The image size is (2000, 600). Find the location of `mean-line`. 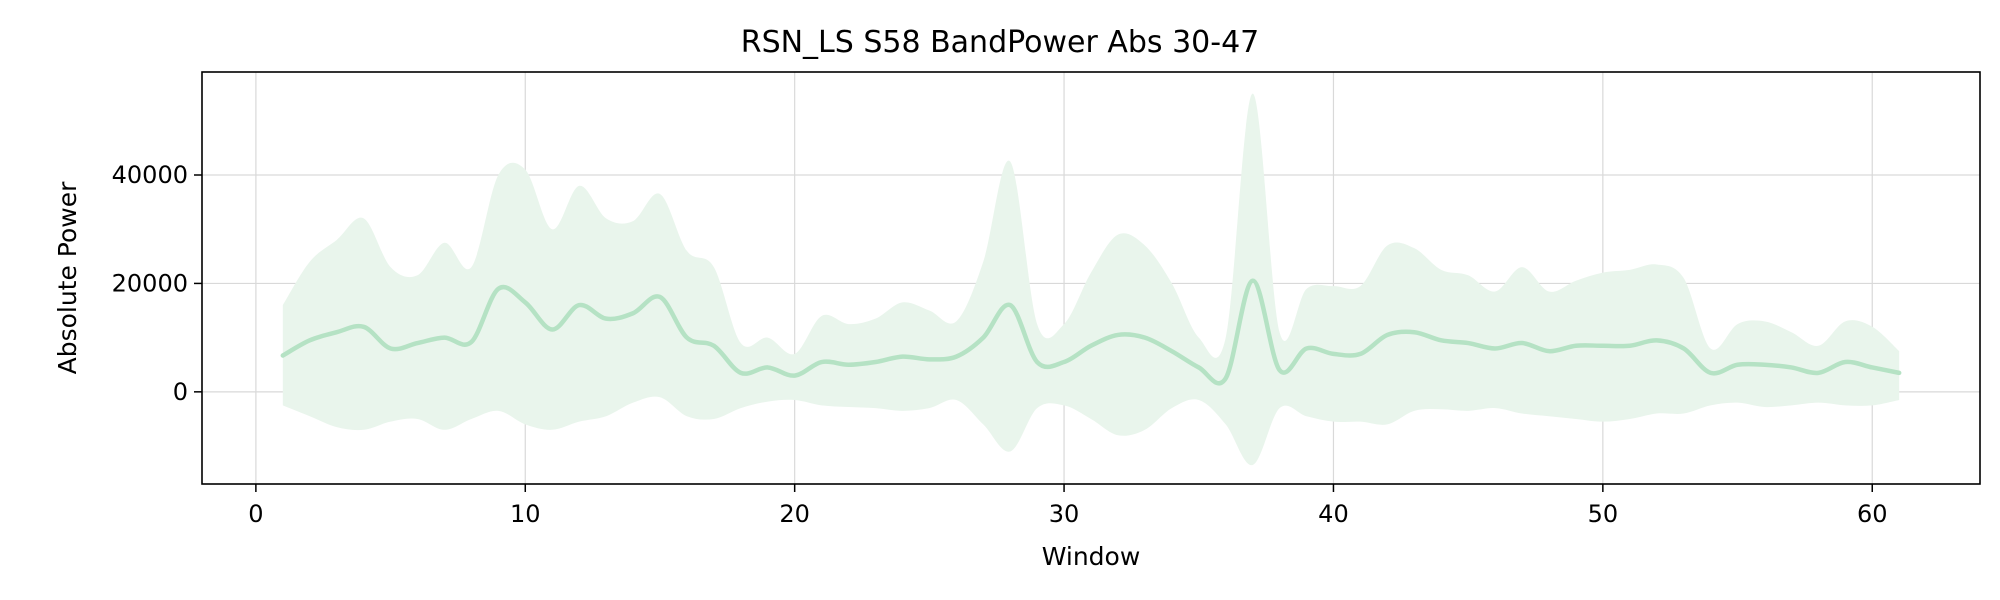

mean-line is located at coordinates (1091, 332).